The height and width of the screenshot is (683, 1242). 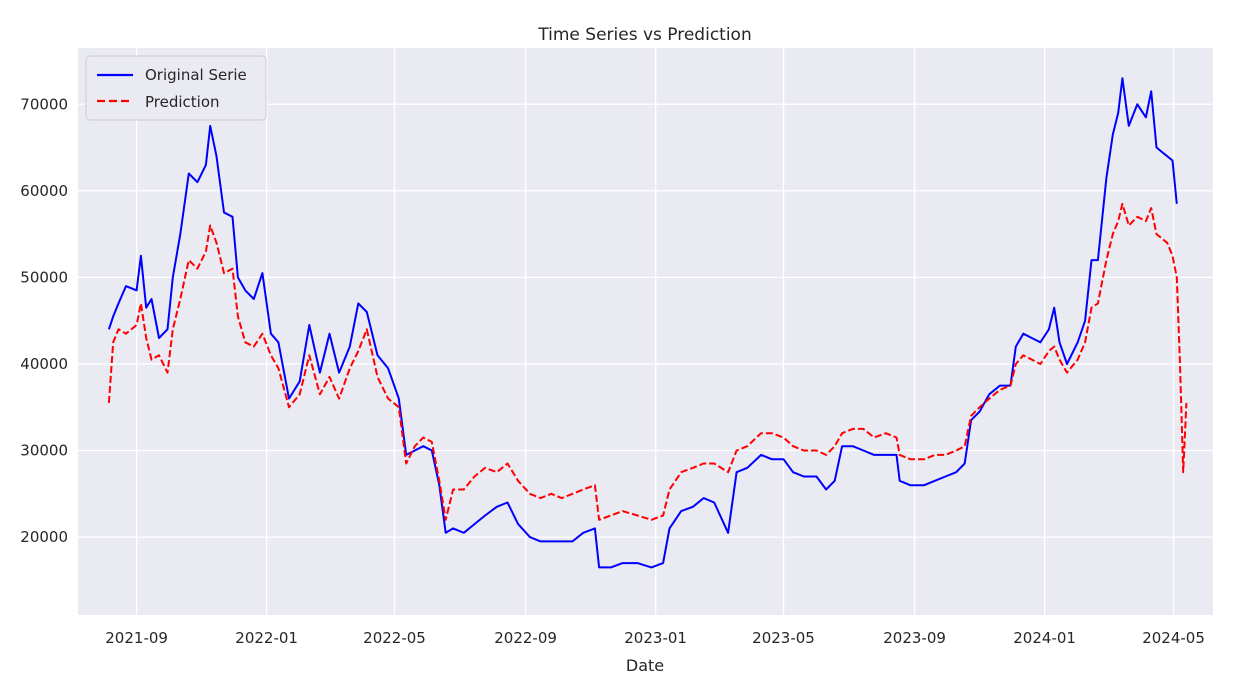 What do you see at coordinates (182, 102) in the screenshot?
I see `legend-label-prediction: Prediction` at bounding box center [182, 102].